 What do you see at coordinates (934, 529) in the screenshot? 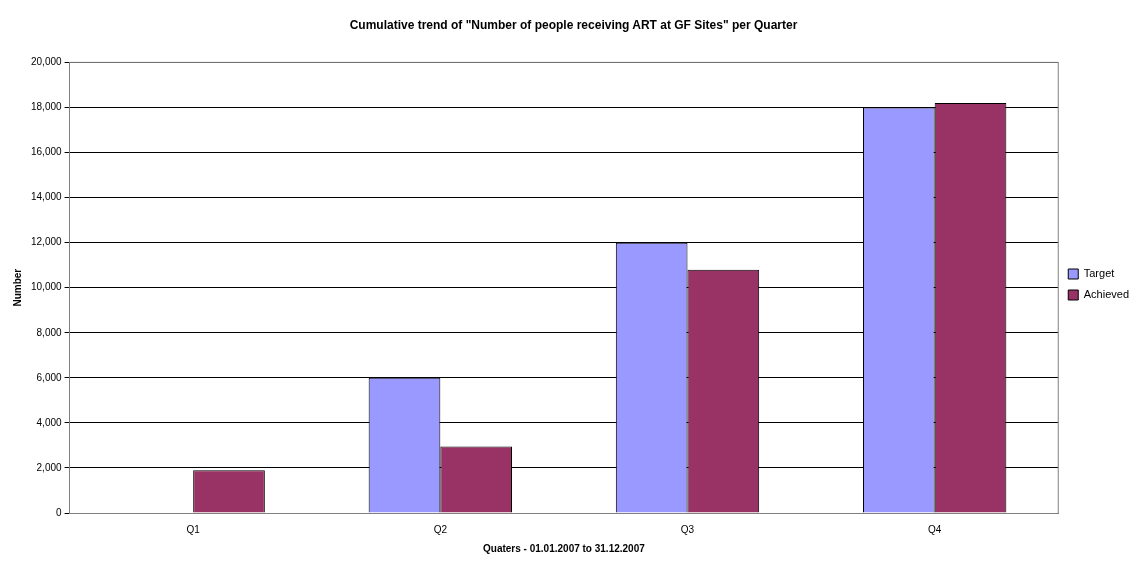
I see `x-tick-label: Q4` at bounding box center [934, 529].